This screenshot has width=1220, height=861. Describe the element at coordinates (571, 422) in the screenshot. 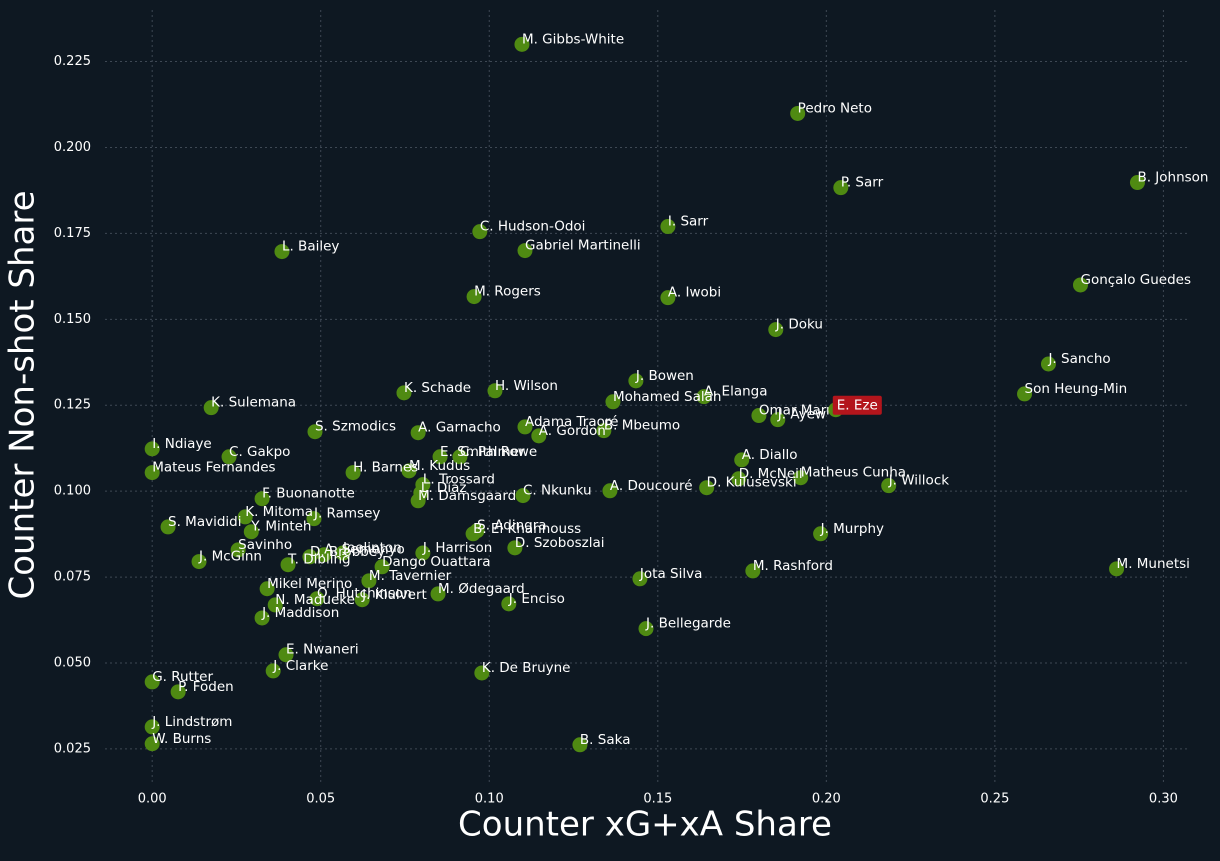

I see `point-label: Adama Traoré` at that location.